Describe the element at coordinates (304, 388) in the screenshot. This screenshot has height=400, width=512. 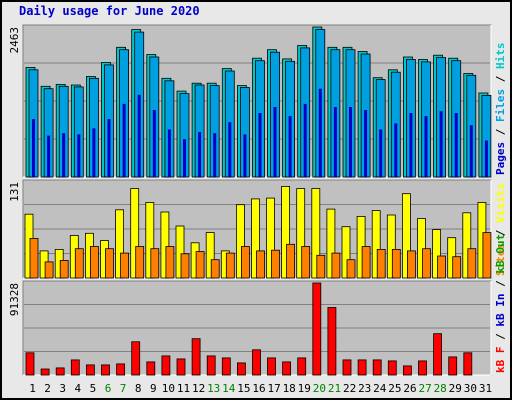
I see `x-tick-label: 19` at that location.